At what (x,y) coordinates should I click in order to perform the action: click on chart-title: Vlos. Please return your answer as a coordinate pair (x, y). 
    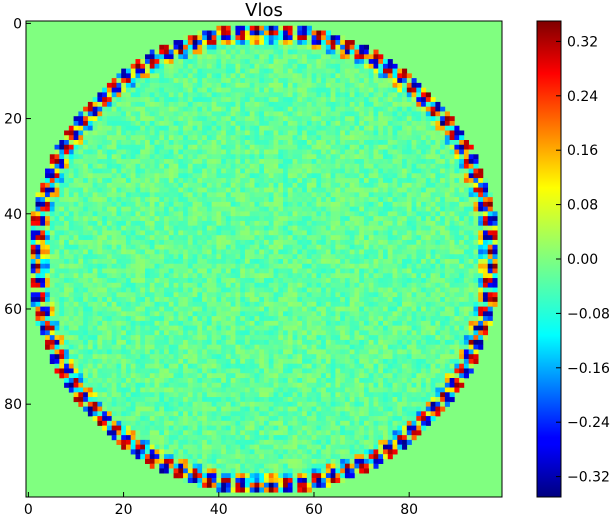
    Looking at the image, I should click on (264, 10).